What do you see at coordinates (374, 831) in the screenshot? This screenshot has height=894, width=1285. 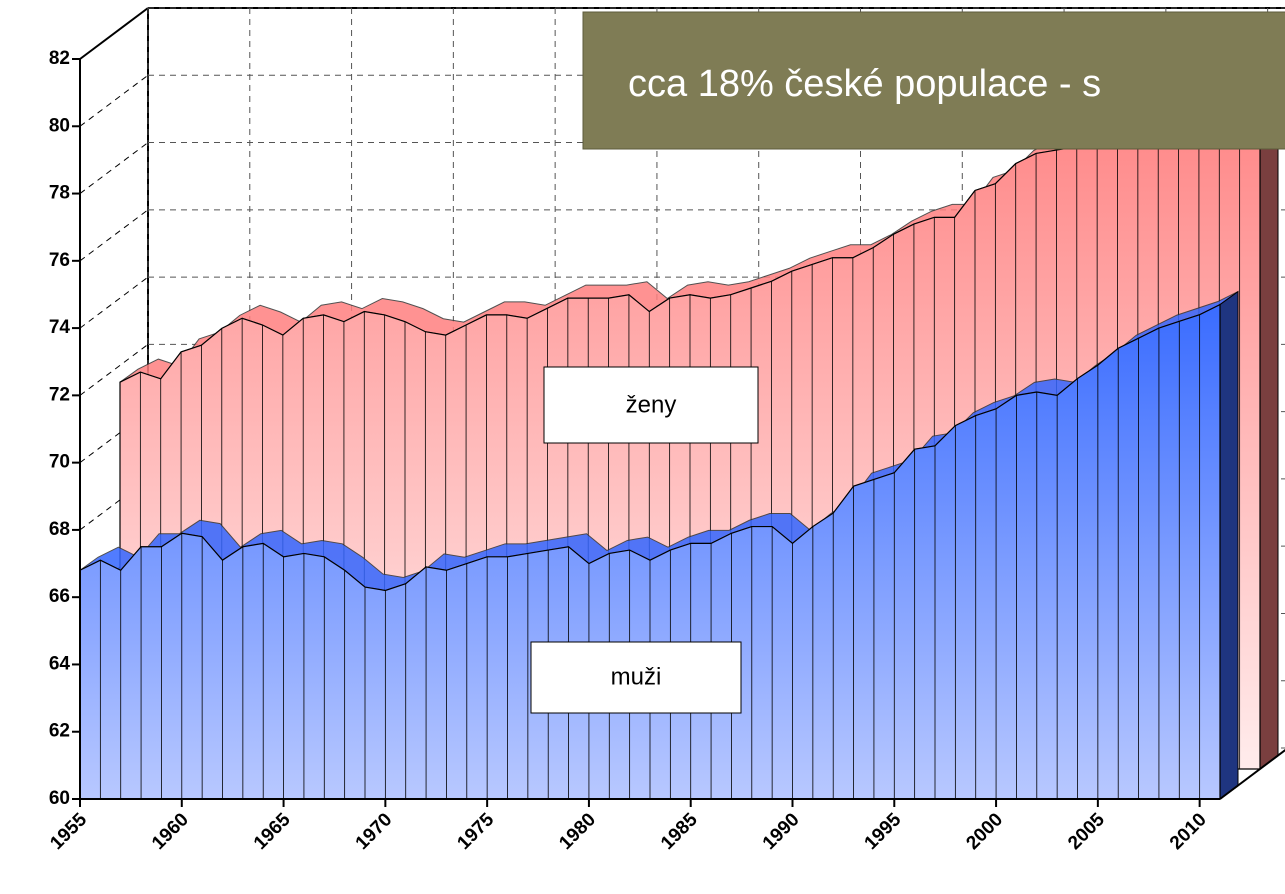 I see `x-tick-label: 1970` at bounding box center [374, 831].